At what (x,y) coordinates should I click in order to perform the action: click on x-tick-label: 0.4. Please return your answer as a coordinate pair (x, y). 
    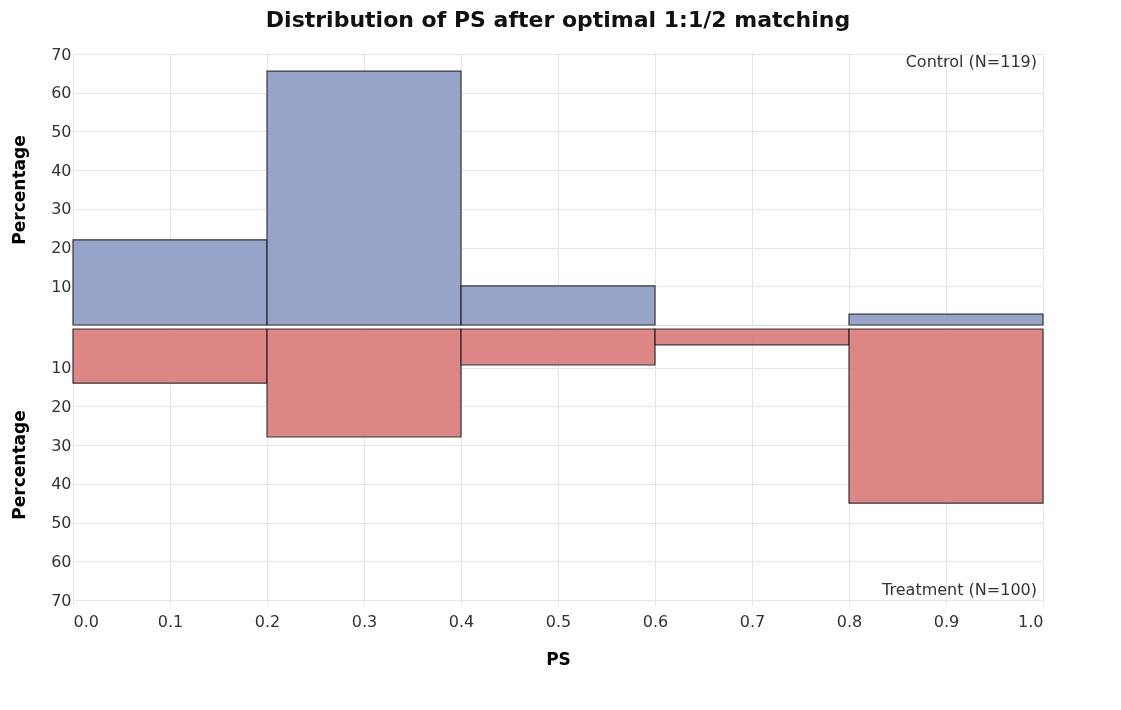
    Looking at the image, I should click on (461, 621).